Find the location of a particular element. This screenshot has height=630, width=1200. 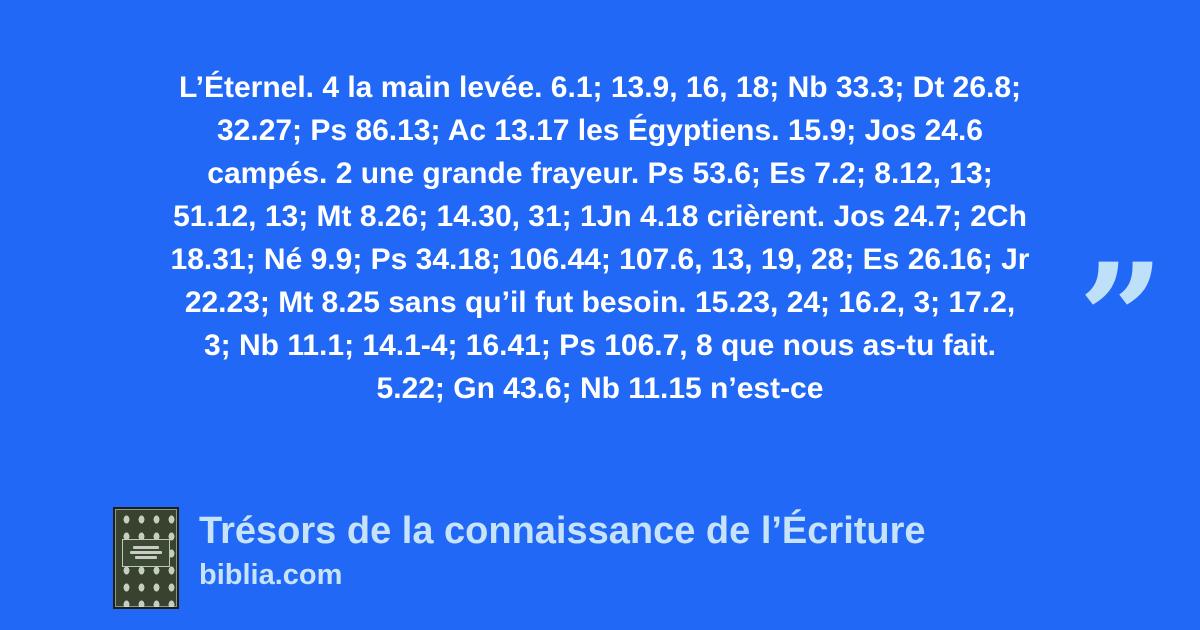

close-quote-icon: ” is located at coordinates (1121, 319).